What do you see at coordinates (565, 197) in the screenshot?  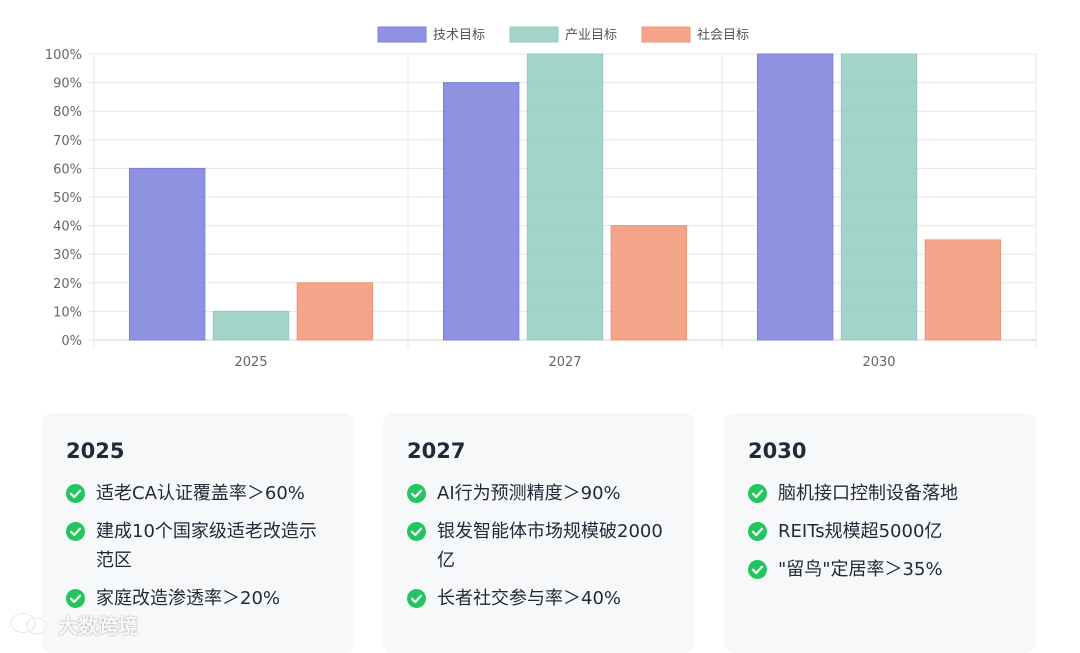 I see `bar-产业目标-2027` at bounding box center [565, 197].